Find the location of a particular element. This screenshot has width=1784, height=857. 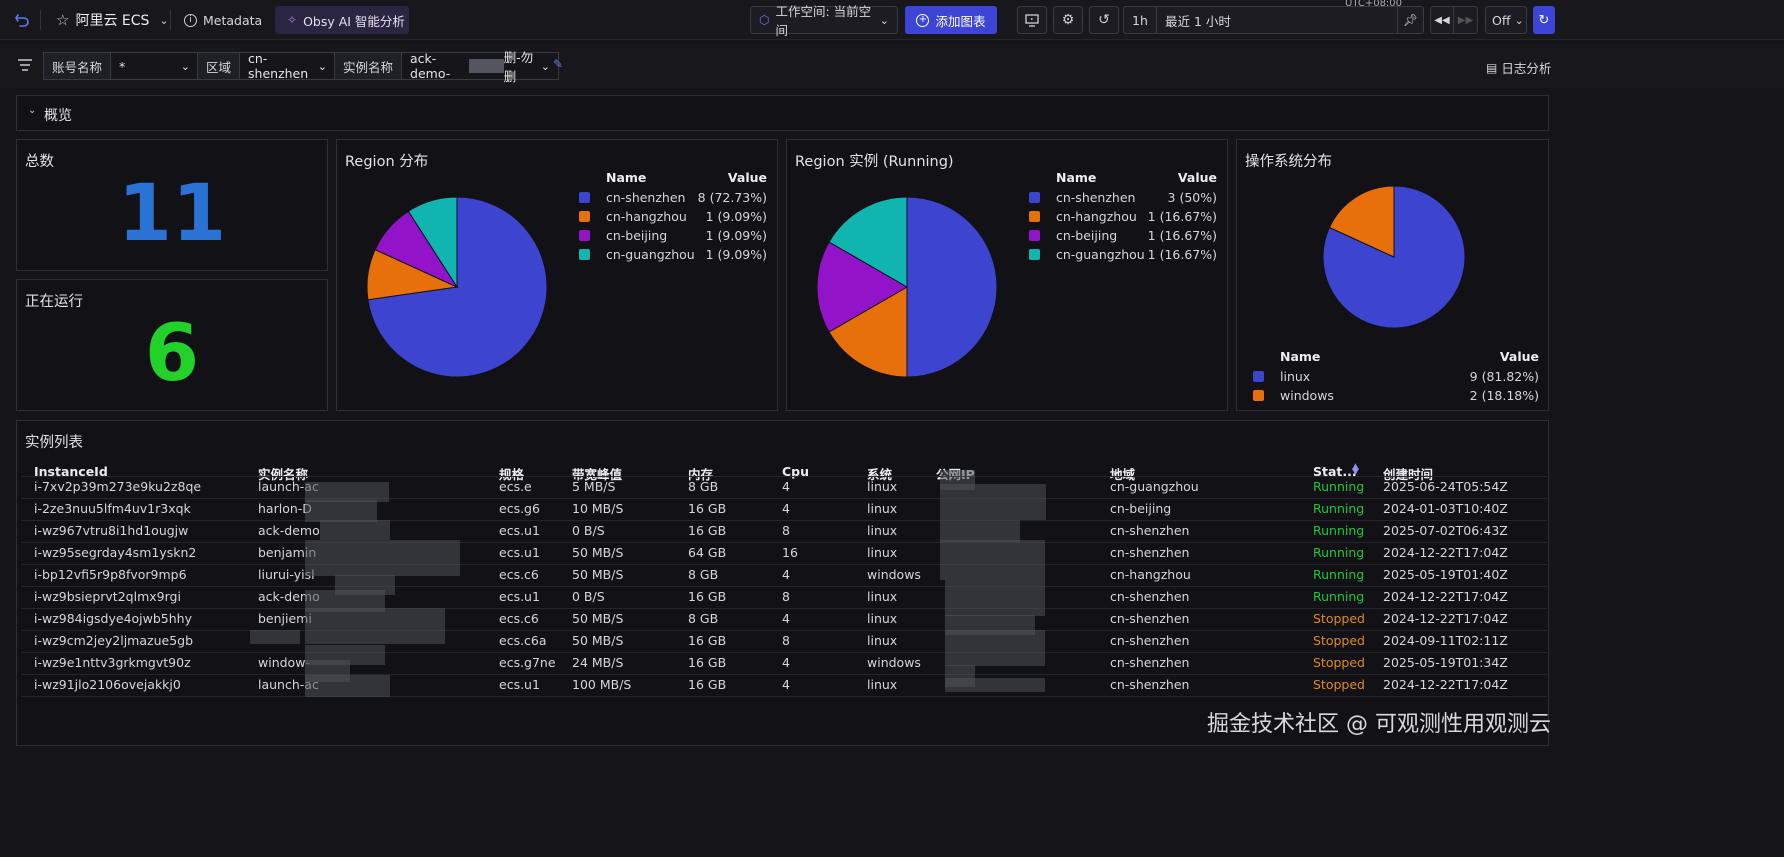

legend-item: cn-guangzhou 1 (16.67%) is located at coordinates (1122, 254).